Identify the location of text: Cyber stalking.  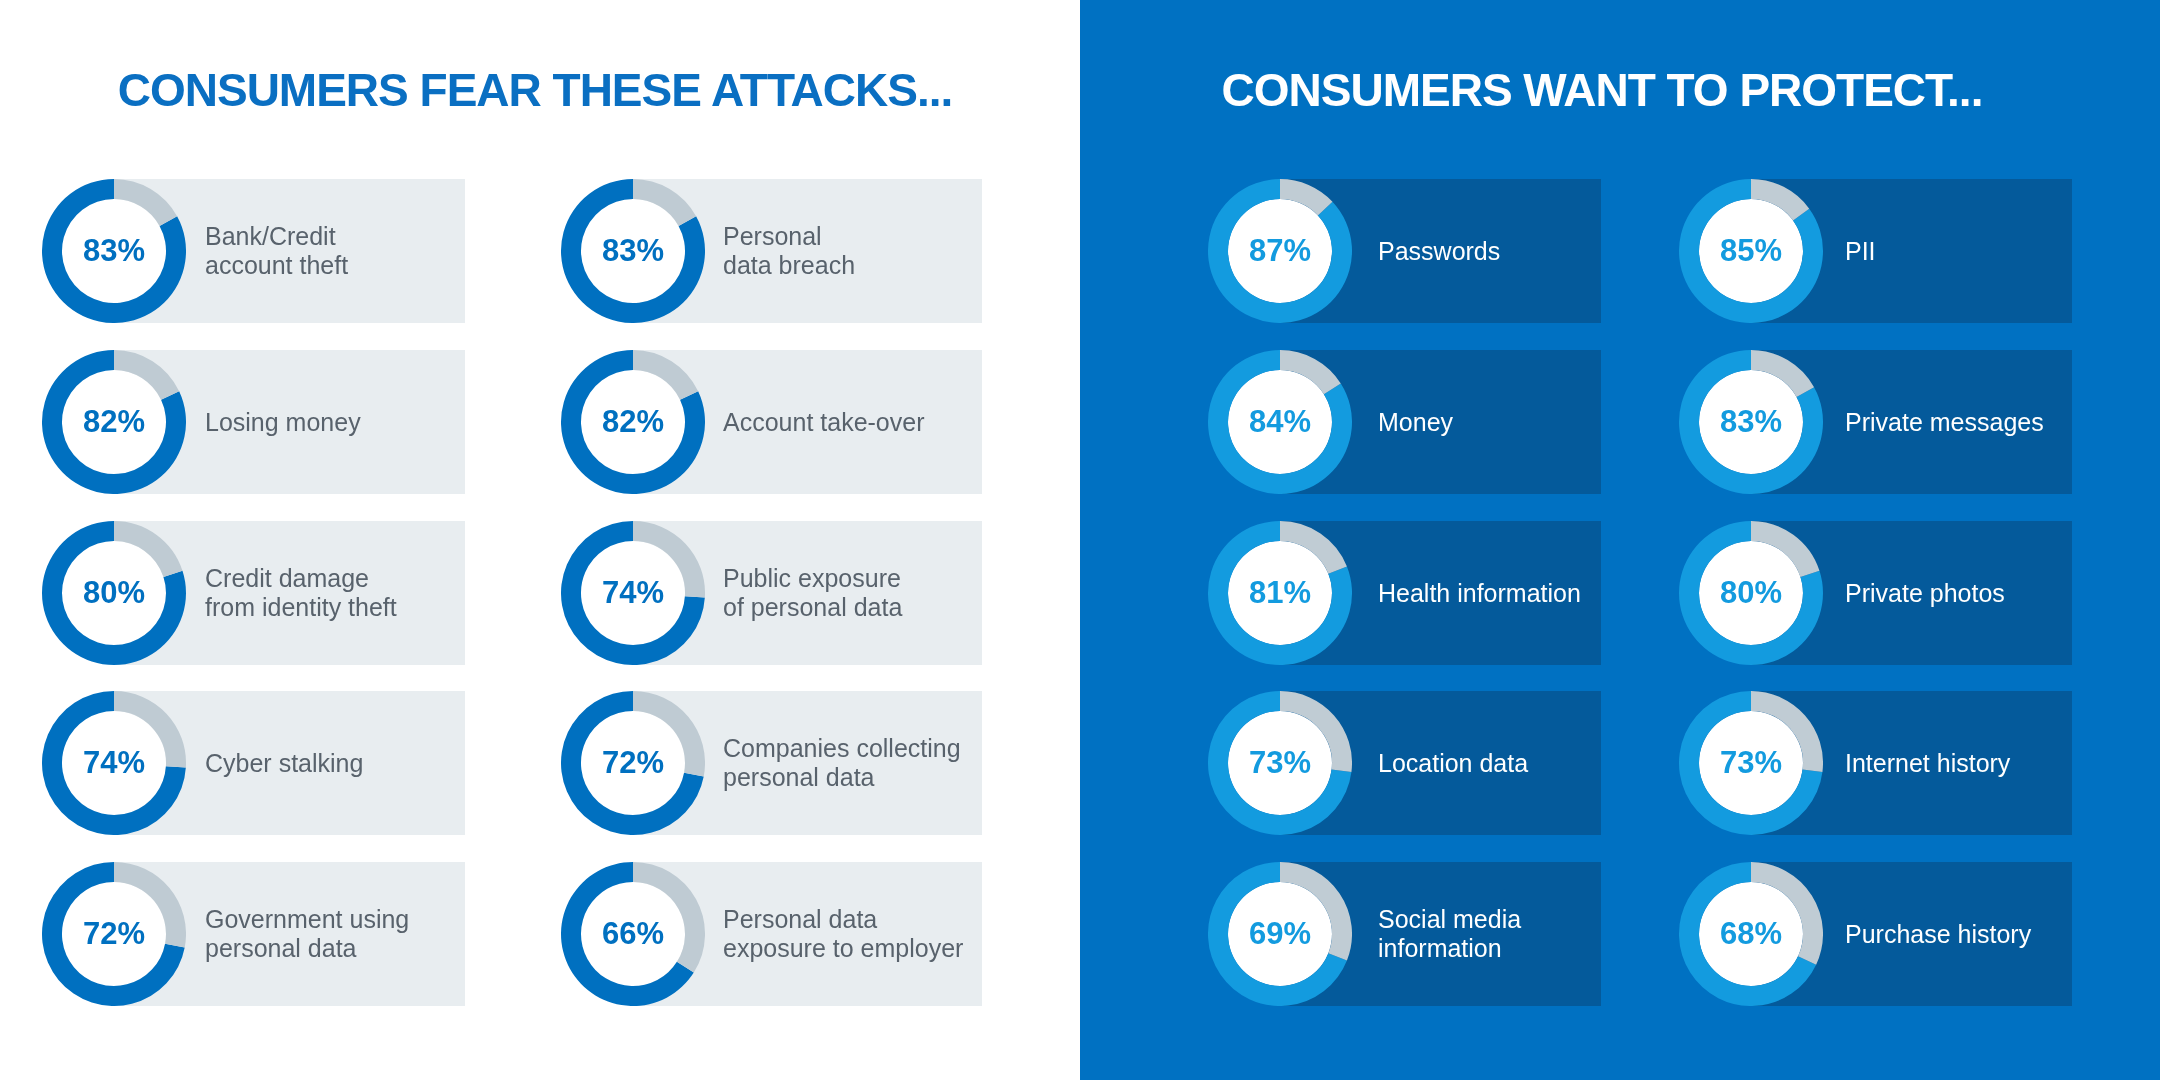
(284, 763).